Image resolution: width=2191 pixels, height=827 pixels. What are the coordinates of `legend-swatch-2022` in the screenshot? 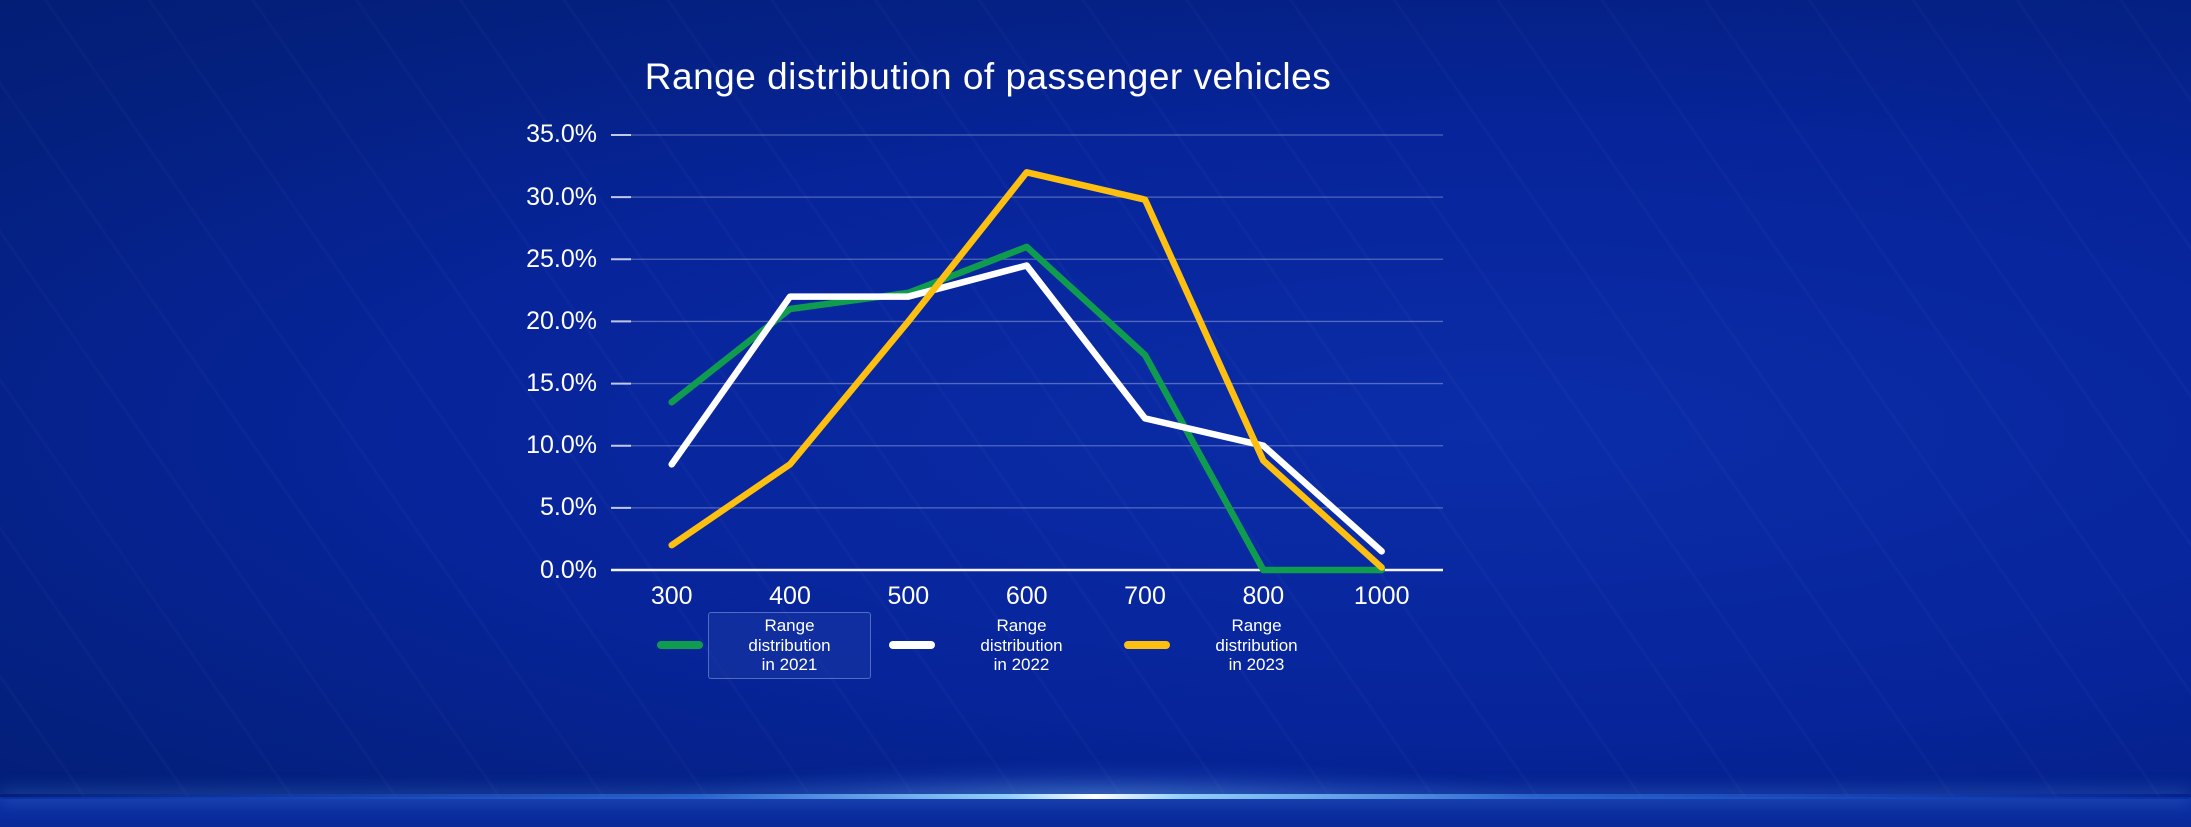 It's located at (912, 645).